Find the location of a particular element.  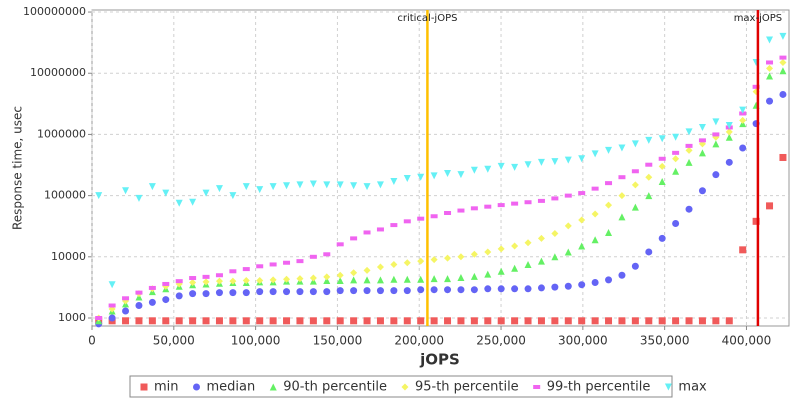

y-axis-title: Response time, usec is located at coordinates (18, 168).